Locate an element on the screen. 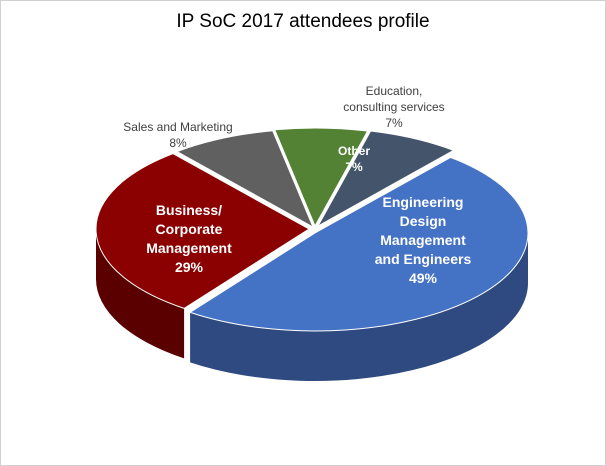 This screenshot has width=606, height=466. slice-label-line: and Engineers is located at coordinates (423, 259).